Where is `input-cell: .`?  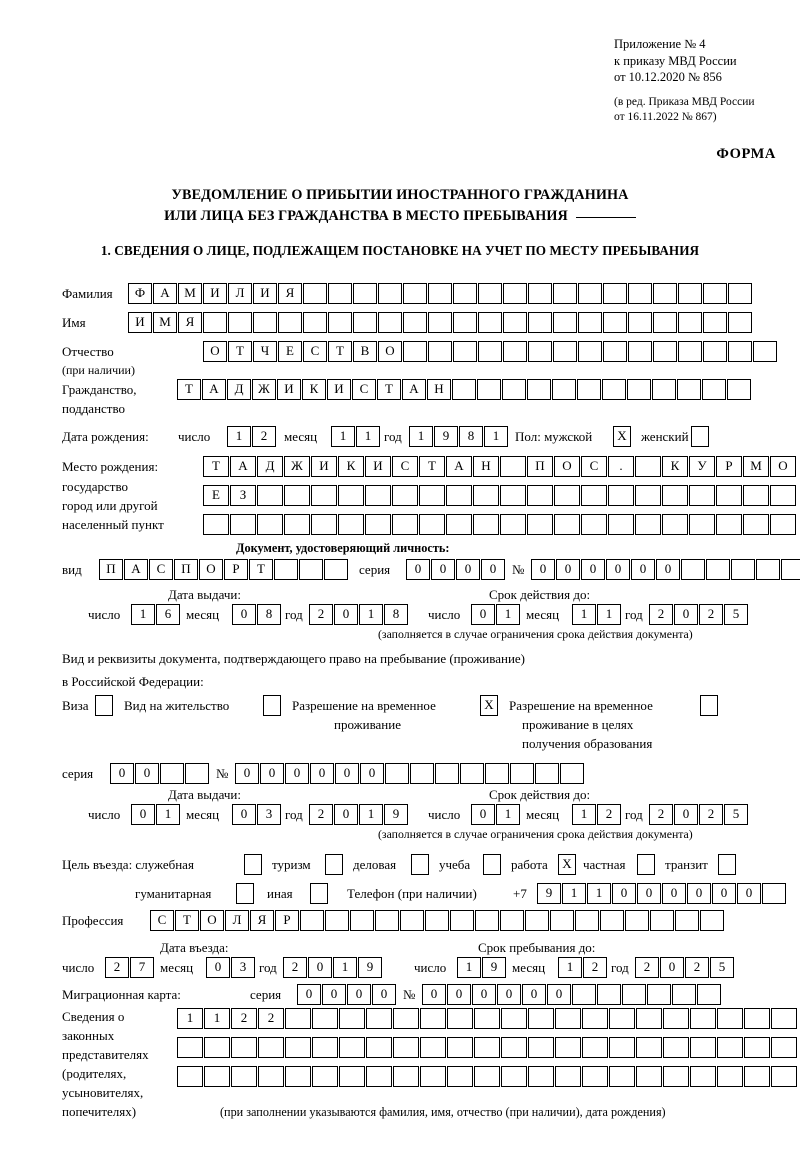
input-cell: . is located at coordinates (621, 466).